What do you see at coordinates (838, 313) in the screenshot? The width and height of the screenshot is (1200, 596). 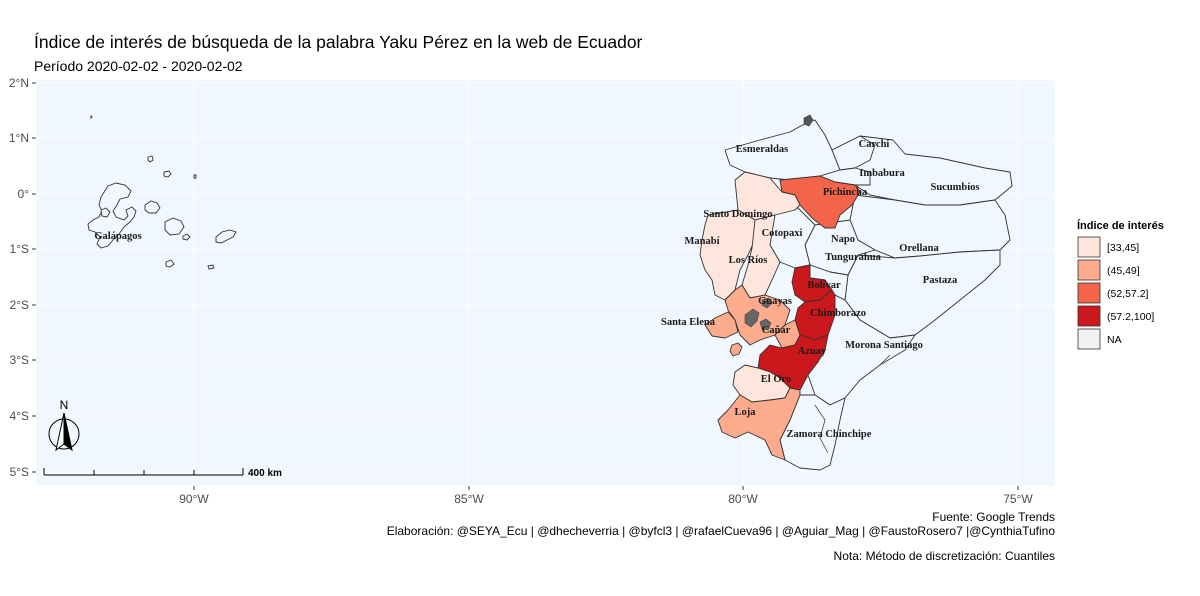 I see `province-label-chimborazo: Chimborazo` at bounding box center [838, 313].